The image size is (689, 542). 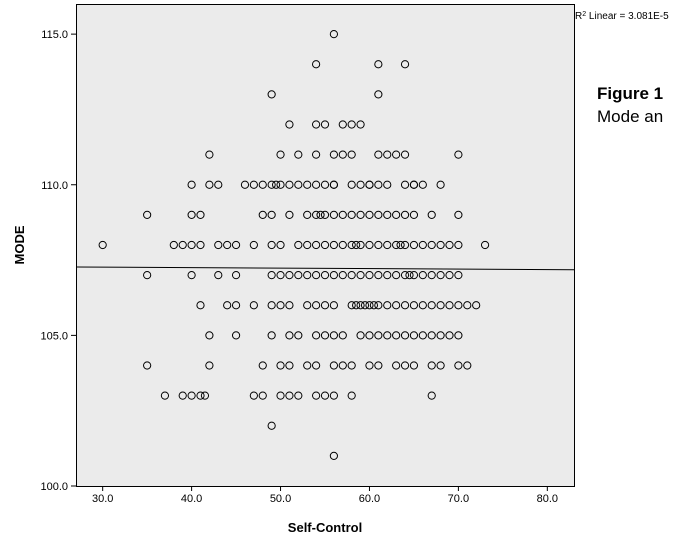 What do you see at coordinates (280, 499) in the screenshot?
I see `x-tick-label: 50.0` at bounding box center [280, 499].